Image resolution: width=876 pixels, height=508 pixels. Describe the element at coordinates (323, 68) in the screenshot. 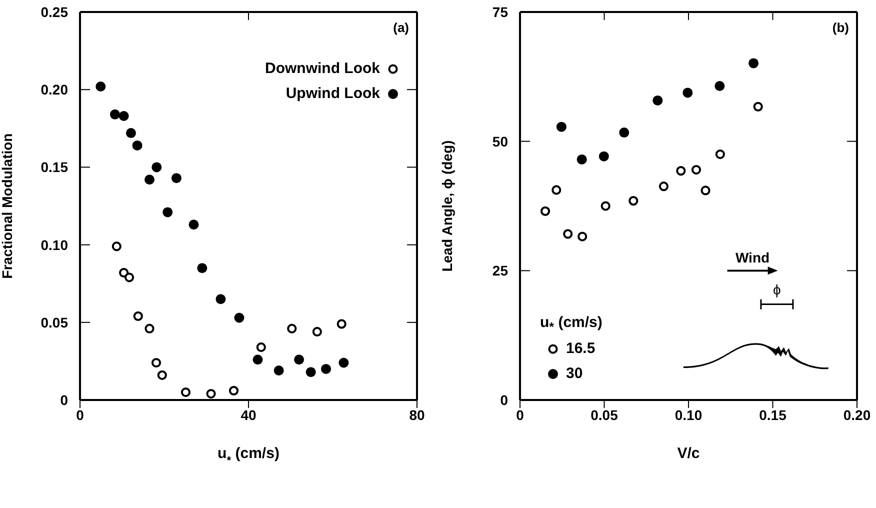

I see `legend-label: Downwind Look` at that location.